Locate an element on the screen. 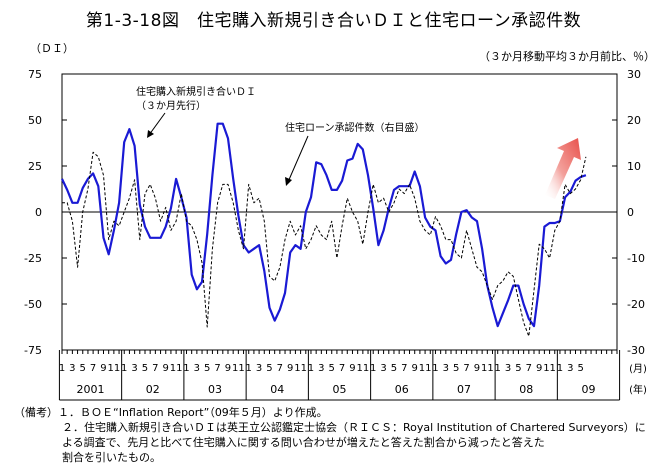  left-tick-label: -25 is located at coordinates (33, 258).